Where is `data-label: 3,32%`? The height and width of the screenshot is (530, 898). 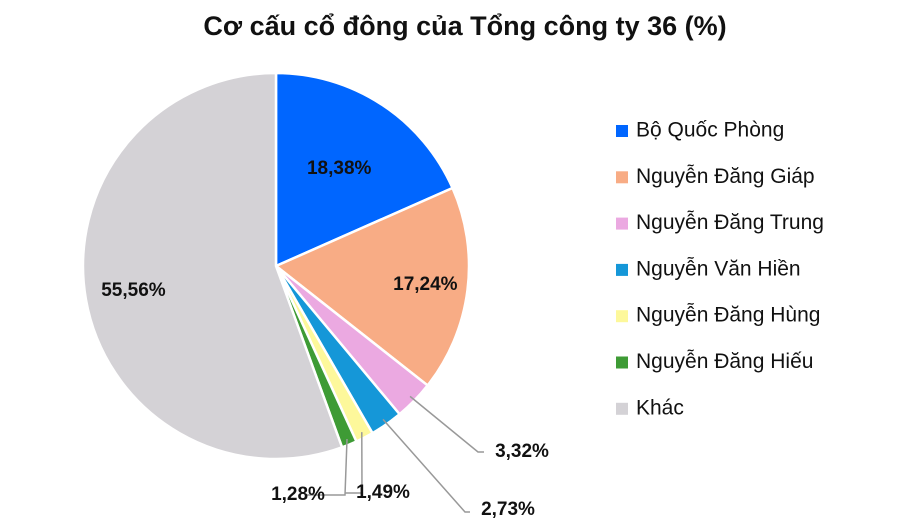 data-label: 3,32% is located at coordinates (522, 451).